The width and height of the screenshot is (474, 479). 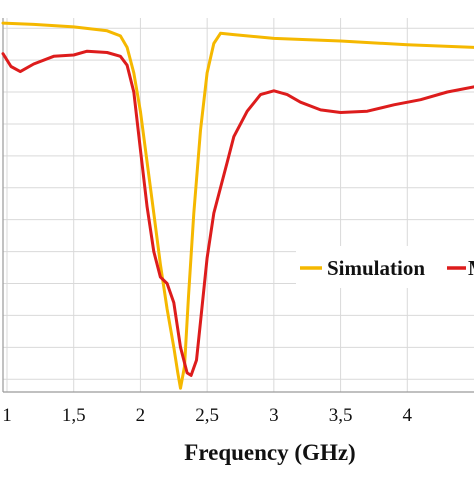 What do you see at coordinates (408, 415) in the screenshot?
I see `x-tick-label-6: 4` at bounding box center [408, 415].